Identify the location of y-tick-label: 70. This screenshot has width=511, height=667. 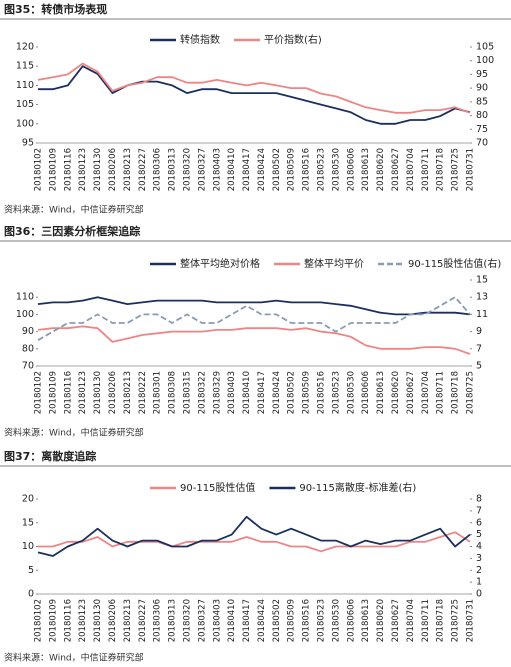
(28, 366).